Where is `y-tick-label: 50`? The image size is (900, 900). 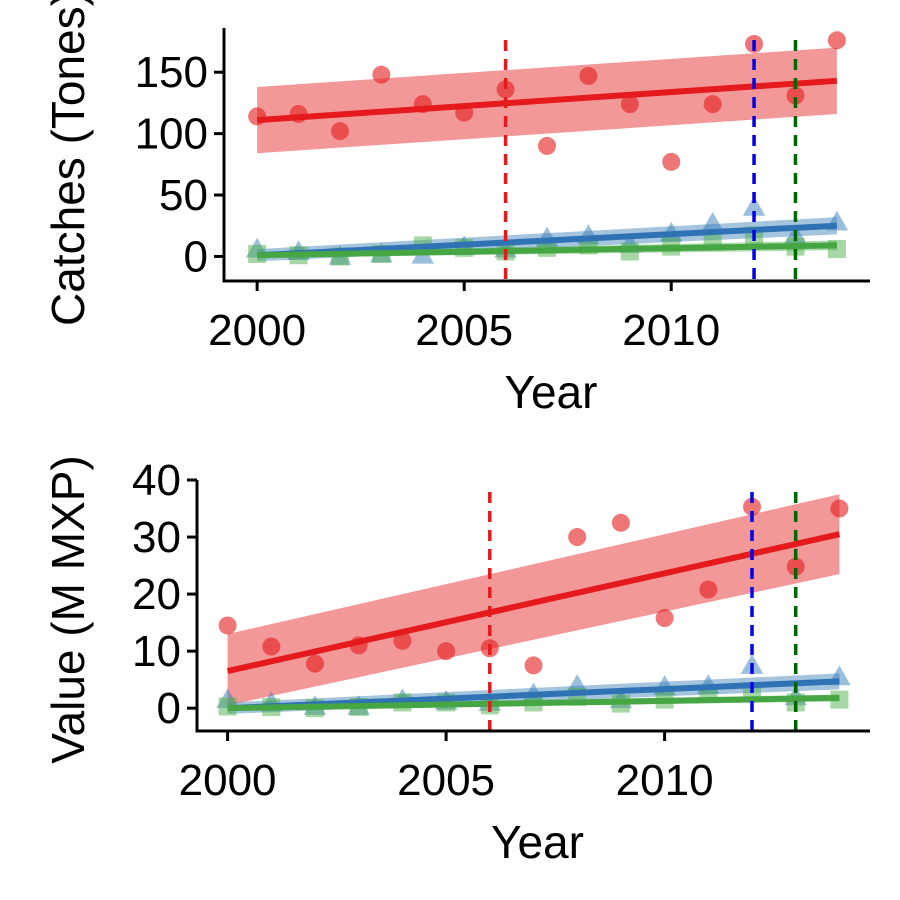
y-tick-label: 50 is located at coordinates (183, 195).